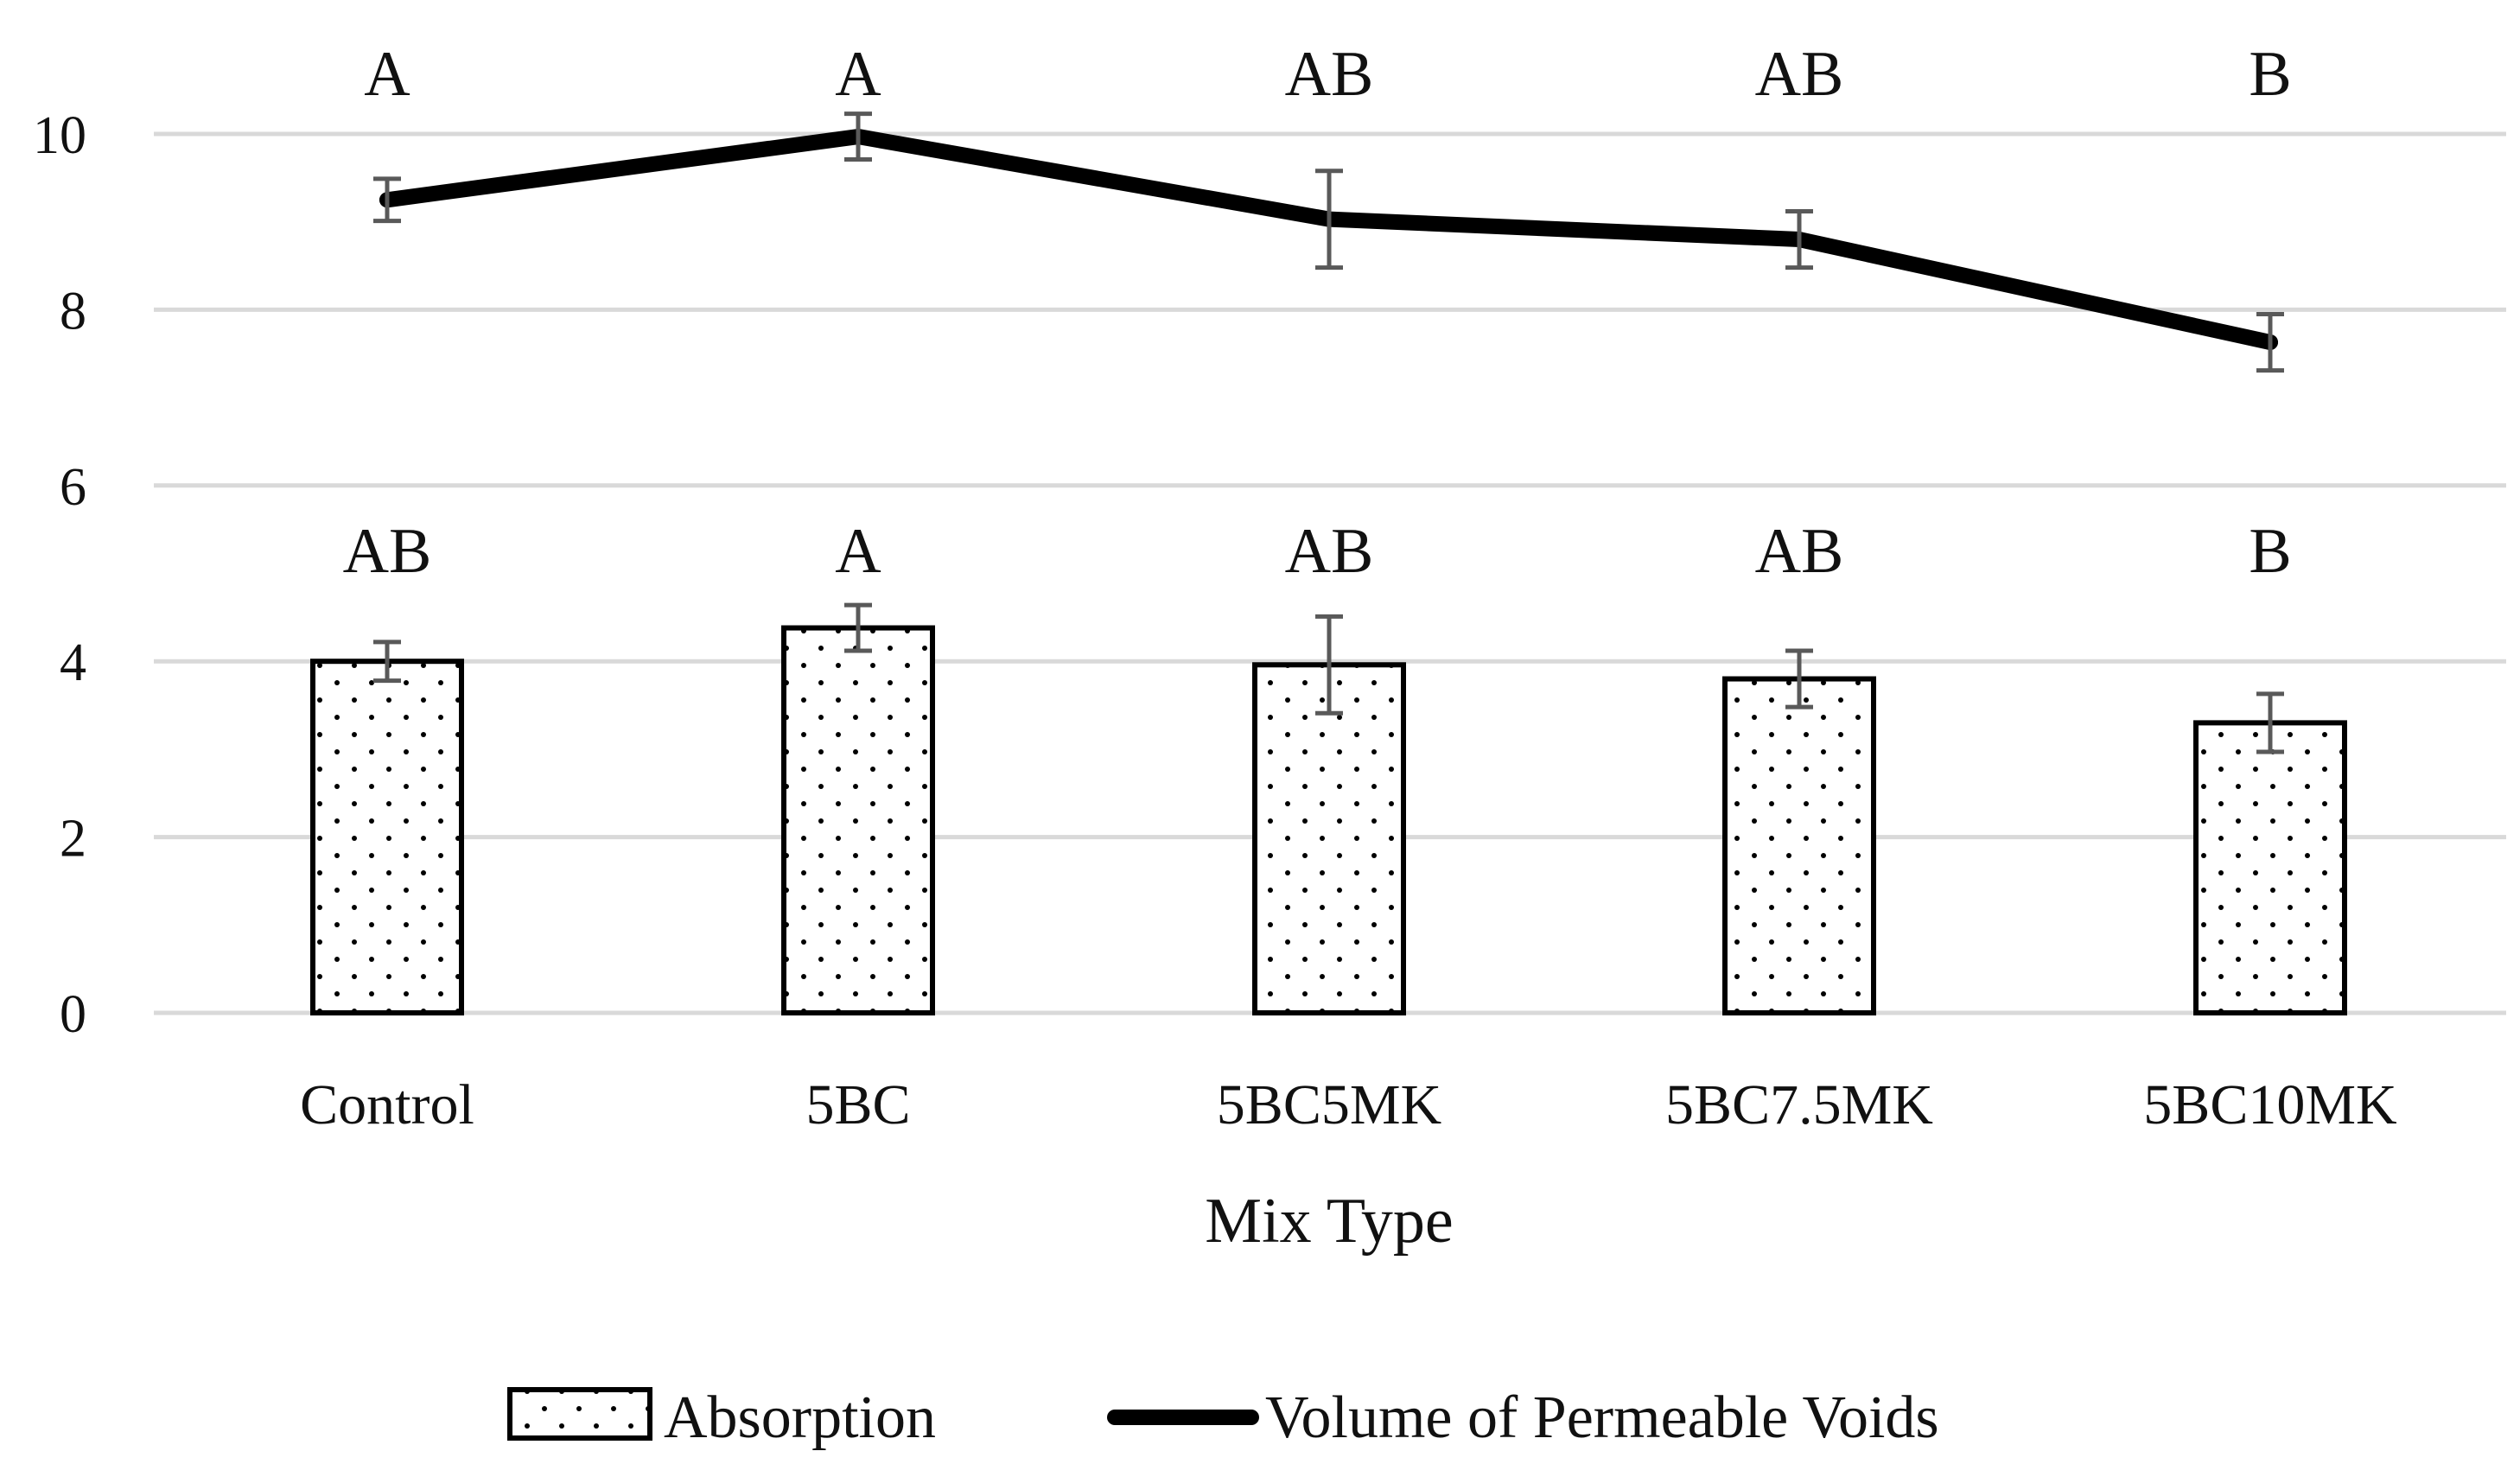 Image resolution: width=2520 pixels, height=1483 pixels. I want to click on legend-swatch-absorption, so click(579, 1414).